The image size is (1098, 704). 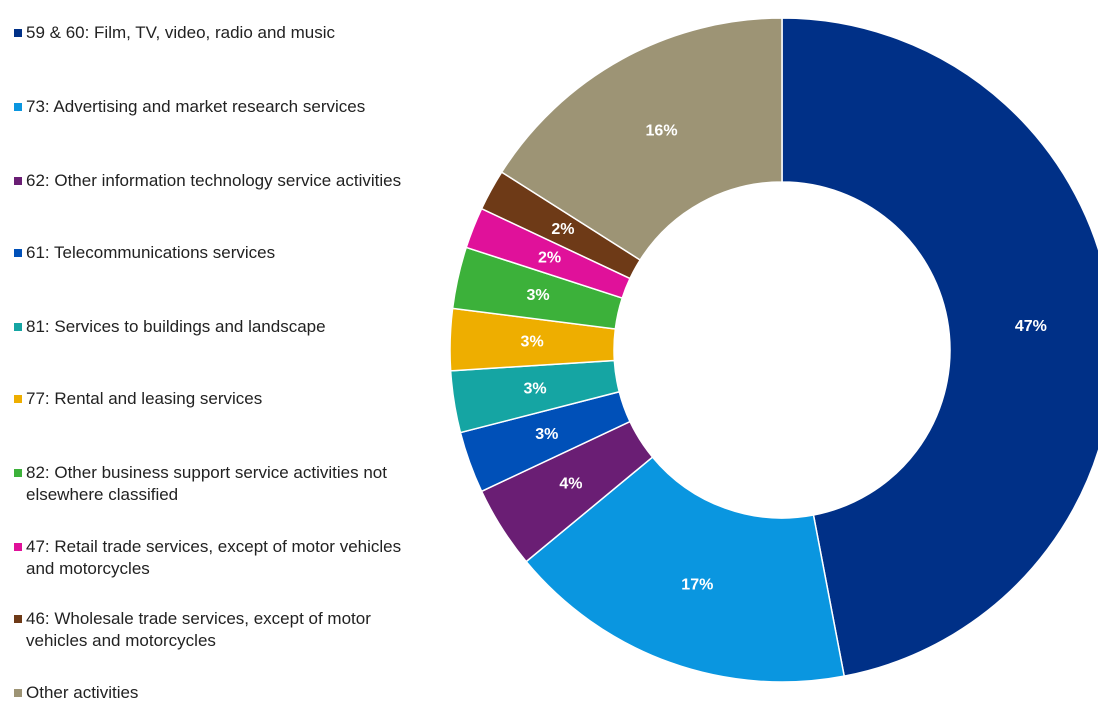 I want to click on legend-item: 61: Telecommunications services, so click(x=209, y=253).